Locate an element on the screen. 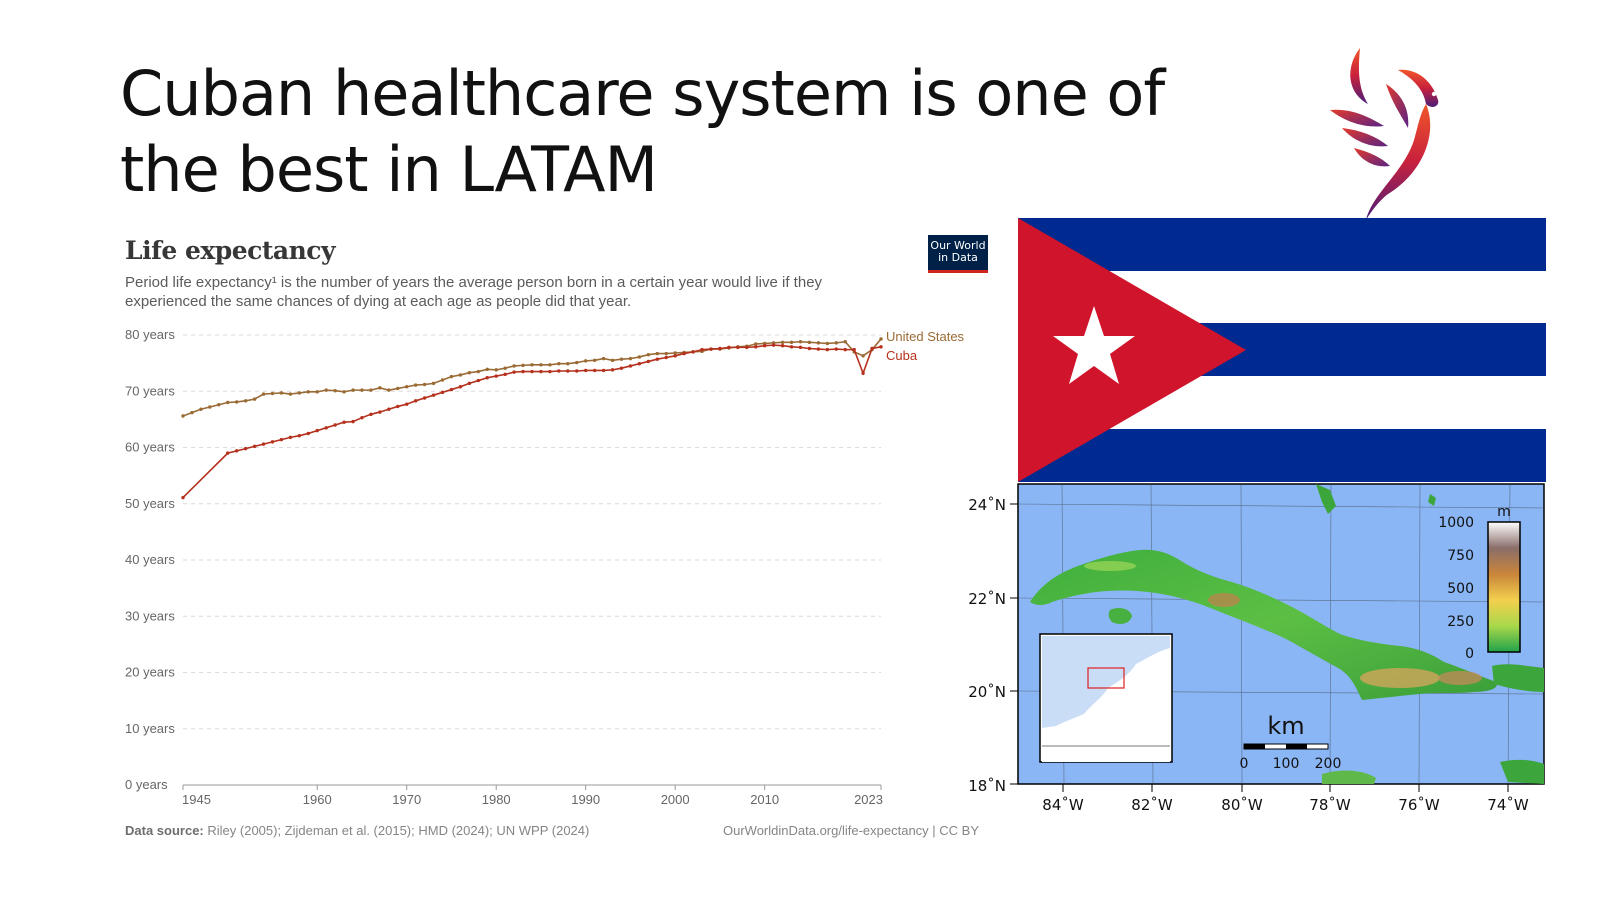 The image size is (1600, 900). lat-label: 18˚N is located at coordinates (987, 786).